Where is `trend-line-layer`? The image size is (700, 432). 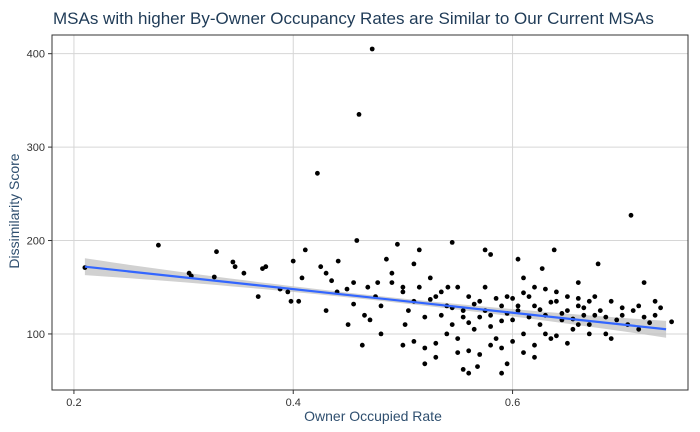 trend-line-layer is located at coordinates (375, 298).